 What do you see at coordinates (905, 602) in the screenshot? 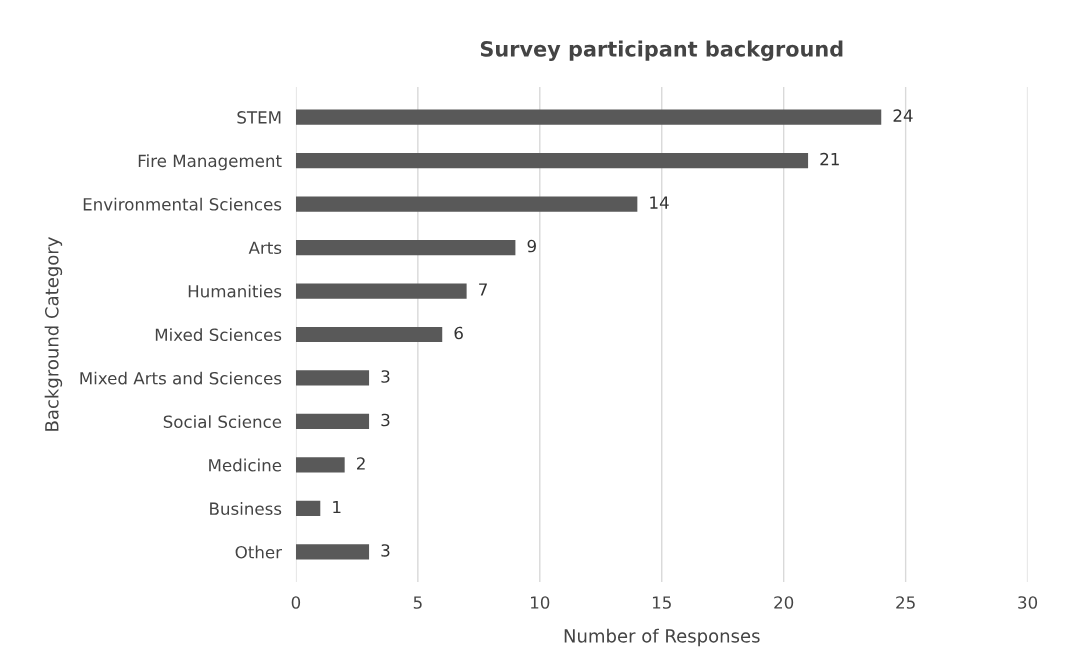
I see `x-tick-label: 25` at bounding box center [905, 602].